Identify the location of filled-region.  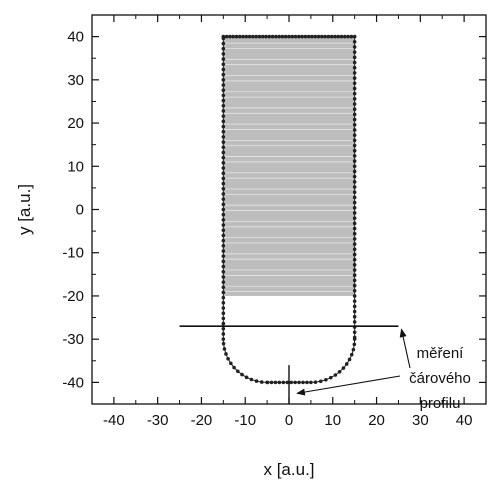
(289, 166).